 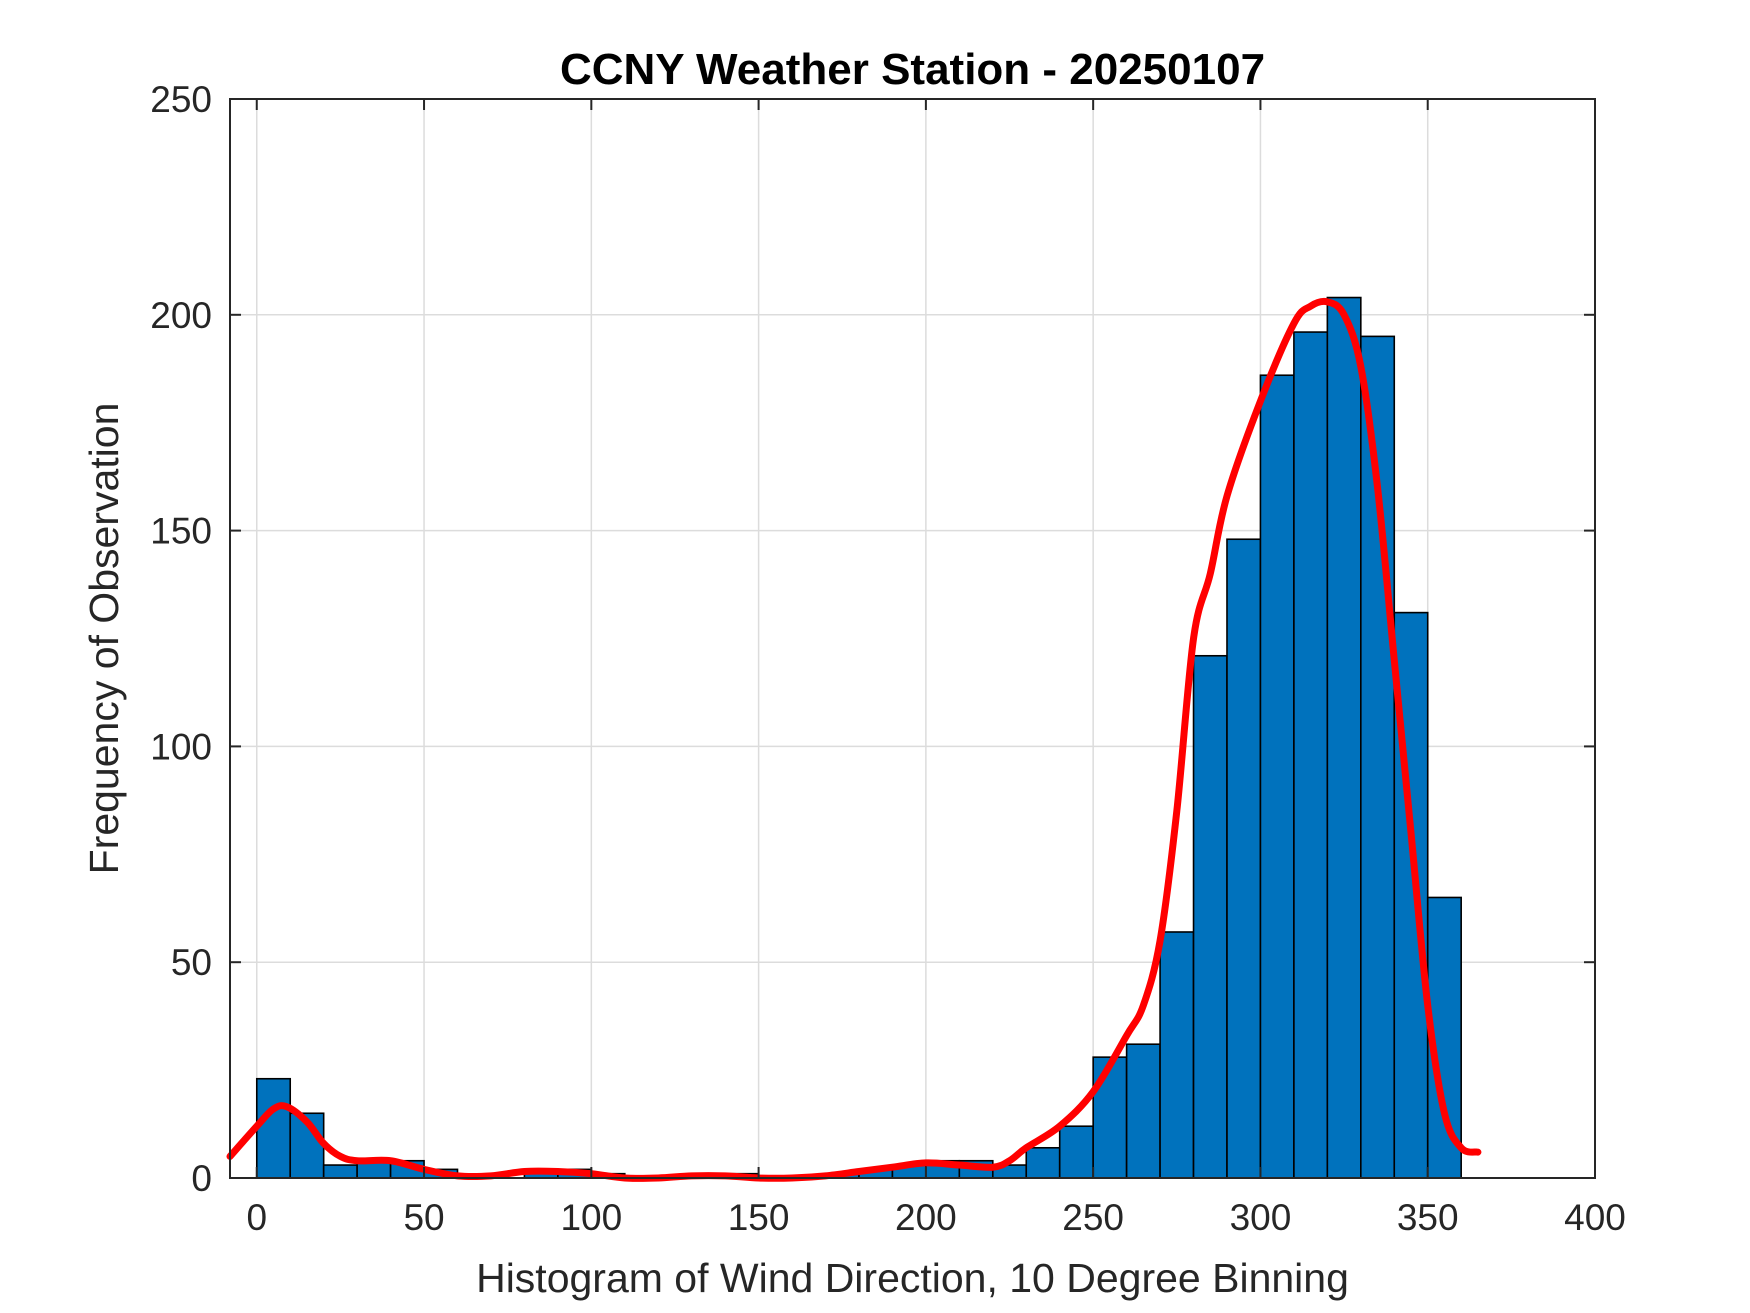 What do you see at coordinates (181, 639) in the screenshot?
I see `y-tick-labels: 0 50 100 150 200 250` at bounding box center [181, 639].